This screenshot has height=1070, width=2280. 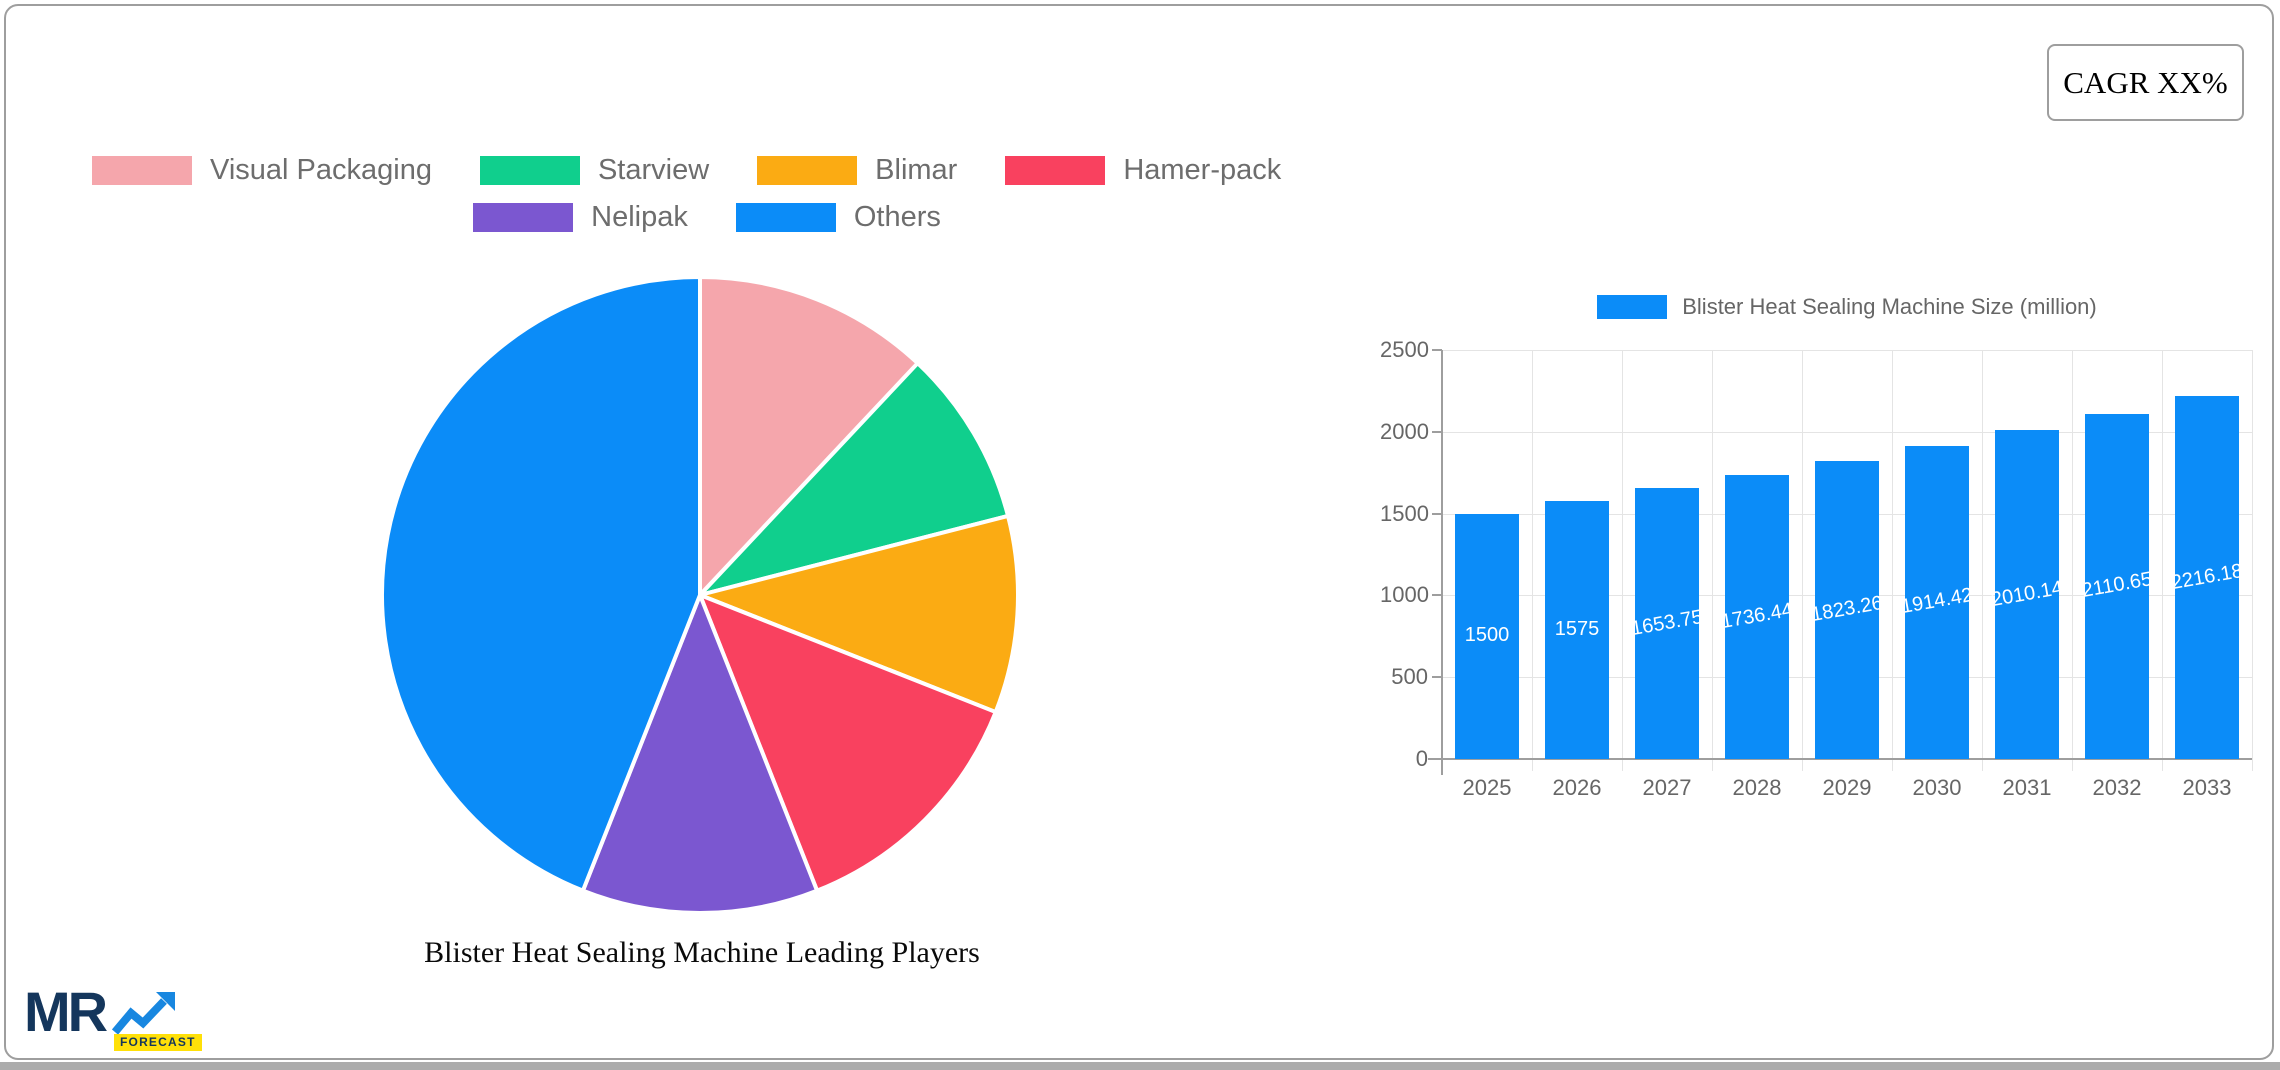 What do you see at coordinates (897, 217) in the screenshot?
I see `legend-label-others: Others` at bounding box center [897, 217].